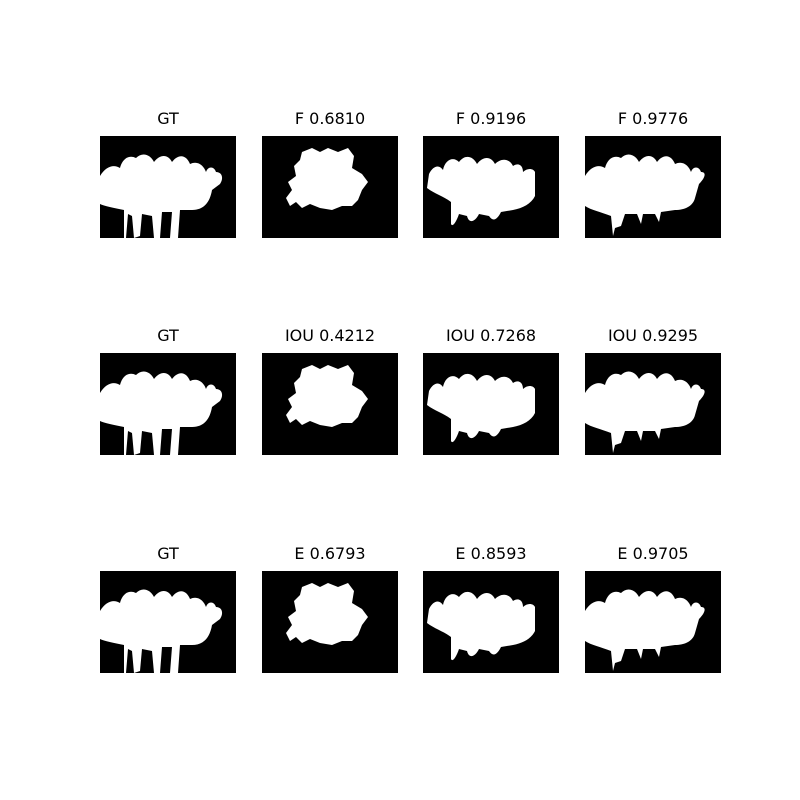 This screenshot has height=800, width=800. I want to click on panel-title: E 0.6793, so click(330, 553).